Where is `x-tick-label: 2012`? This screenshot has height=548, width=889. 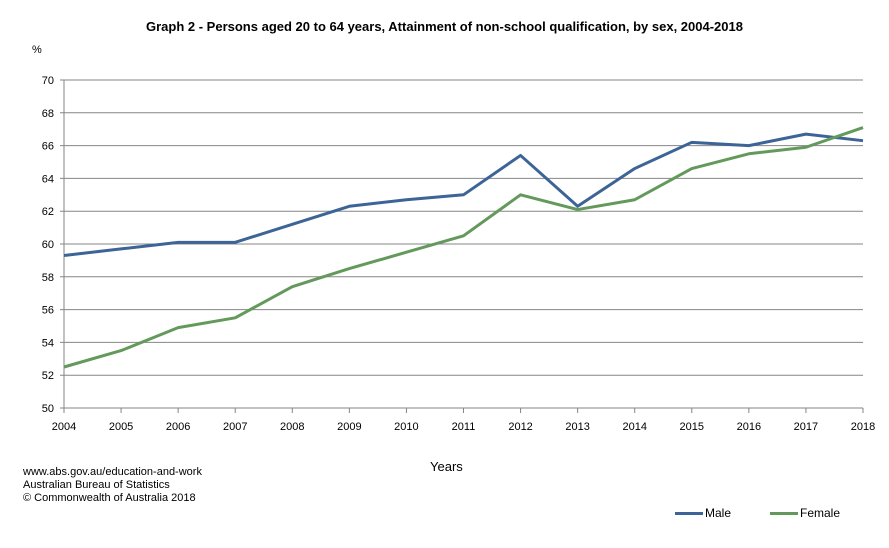 x-tick-label: 2012 is located at coordinates (520, 427).